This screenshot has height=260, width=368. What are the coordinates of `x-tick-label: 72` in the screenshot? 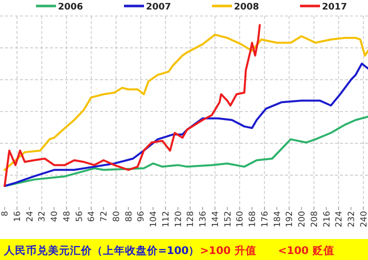 It's located at (105, 216).